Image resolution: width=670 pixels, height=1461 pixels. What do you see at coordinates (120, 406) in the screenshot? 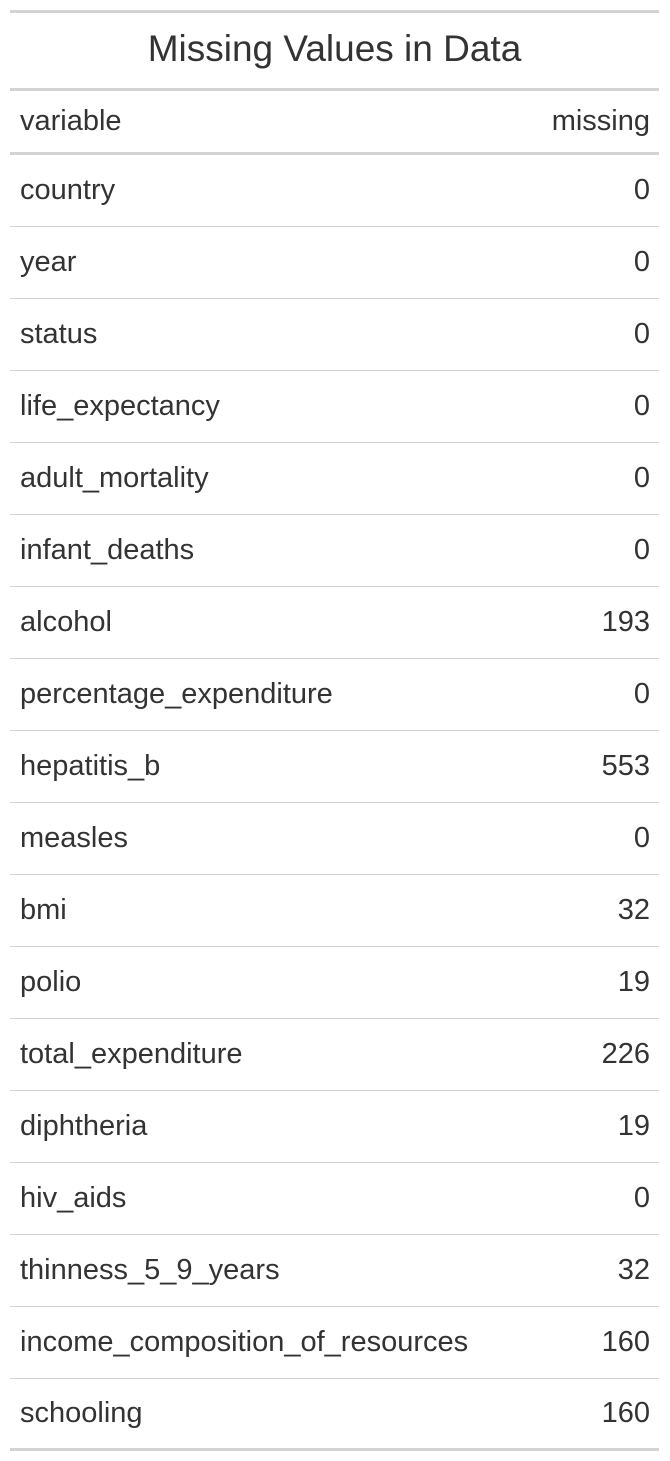
I see `cell-variable: life_expectancy` at bounding box center [120, 406].